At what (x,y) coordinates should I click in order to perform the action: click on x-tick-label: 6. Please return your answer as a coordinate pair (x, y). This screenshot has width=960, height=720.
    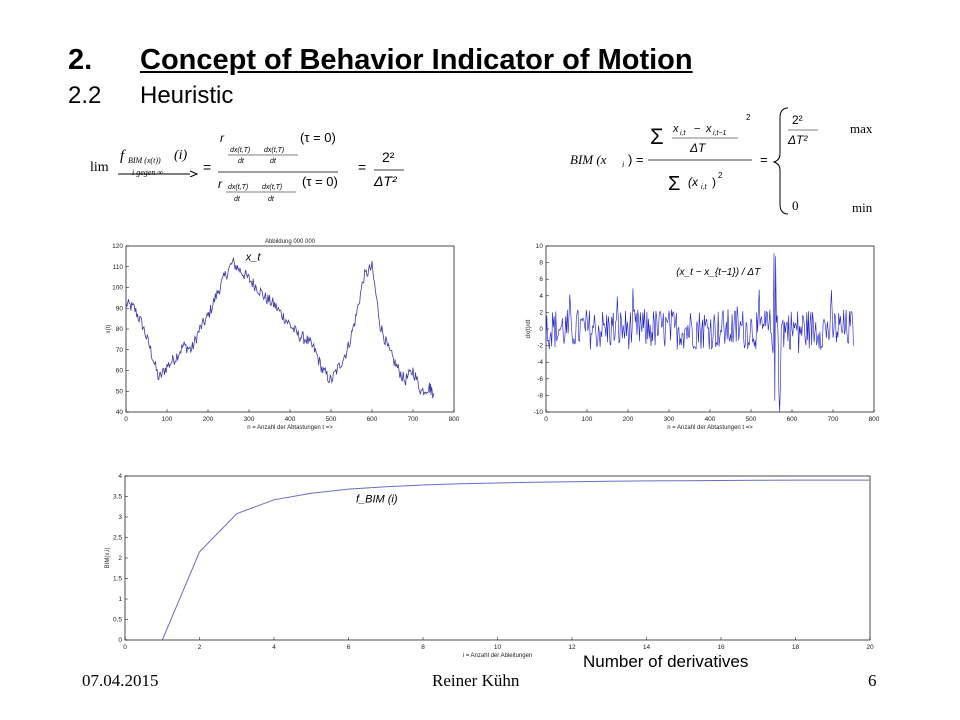
    Looking at the image, I should click on (349, 647).